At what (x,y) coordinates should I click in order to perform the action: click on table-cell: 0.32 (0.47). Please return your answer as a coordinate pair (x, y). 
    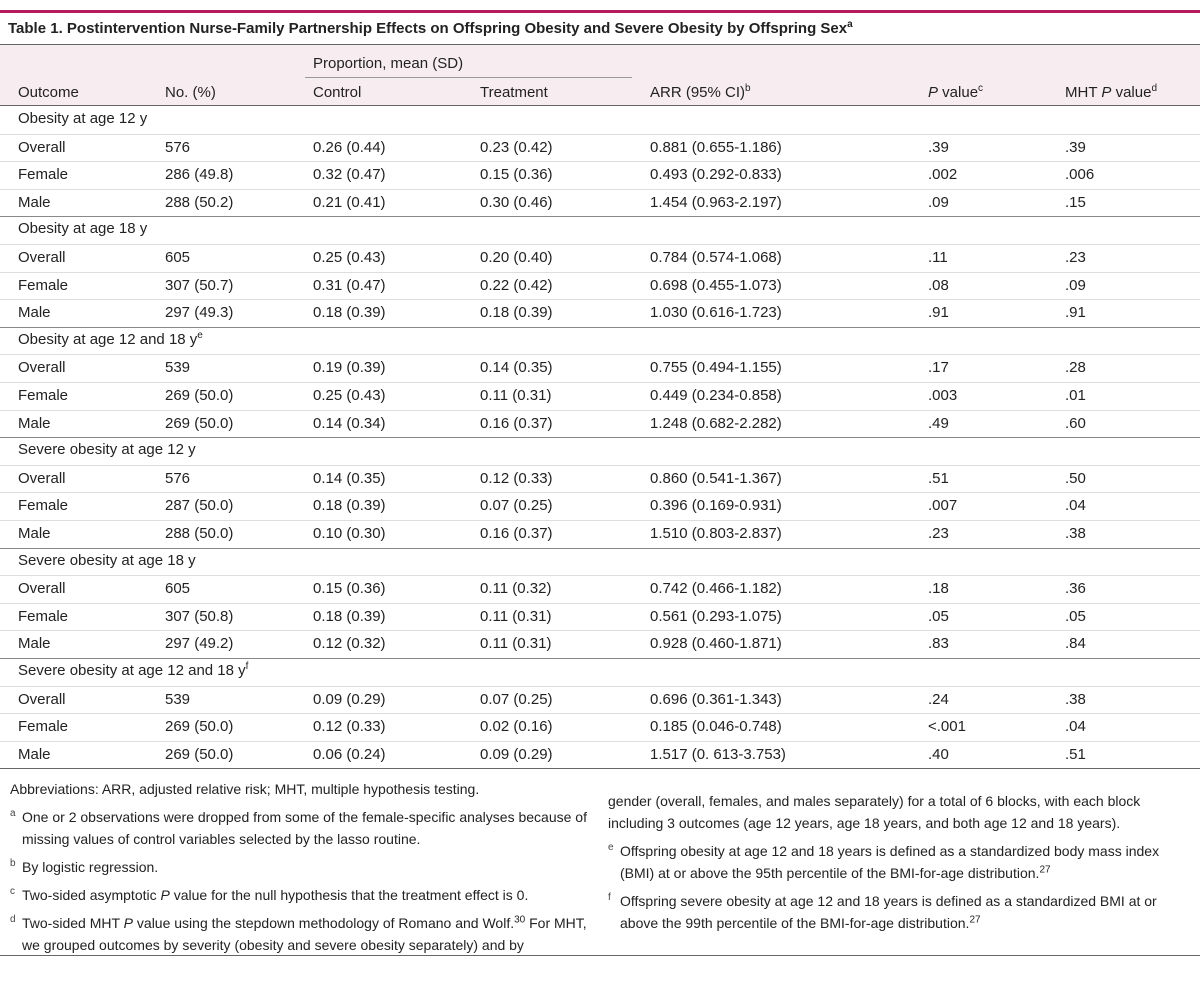
    Looking at the image, I should click on (349, 175).